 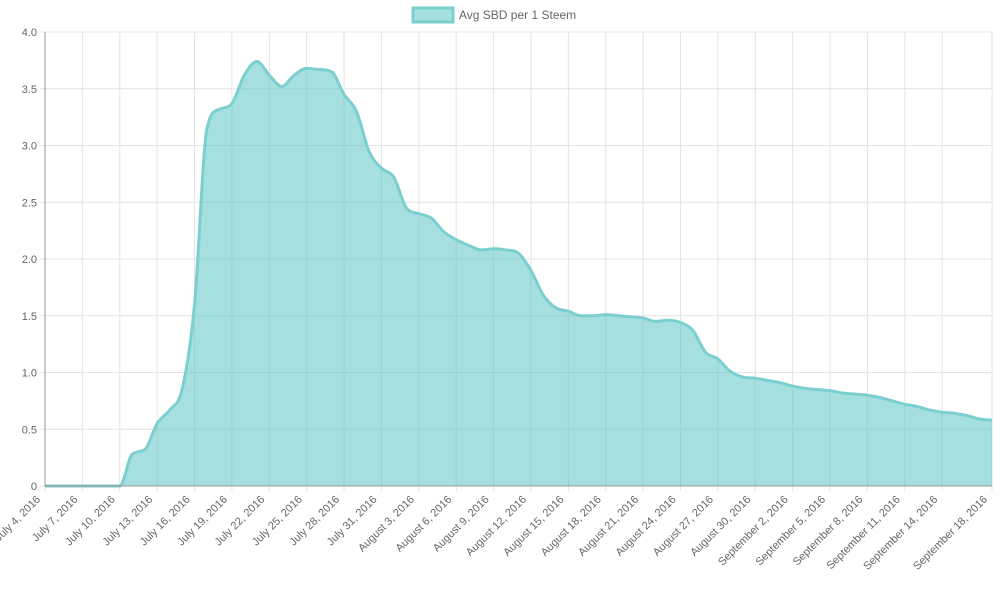 I want to click on y-tick-label: 2.0, so click(x=29, y=260).